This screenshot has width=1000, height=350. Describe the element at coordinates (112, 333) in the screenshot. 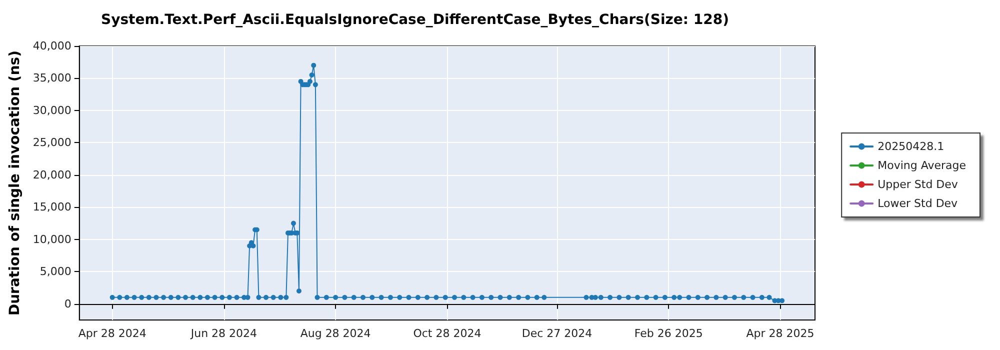

I see `x-tick-label: Apr 28 2024` at that location.